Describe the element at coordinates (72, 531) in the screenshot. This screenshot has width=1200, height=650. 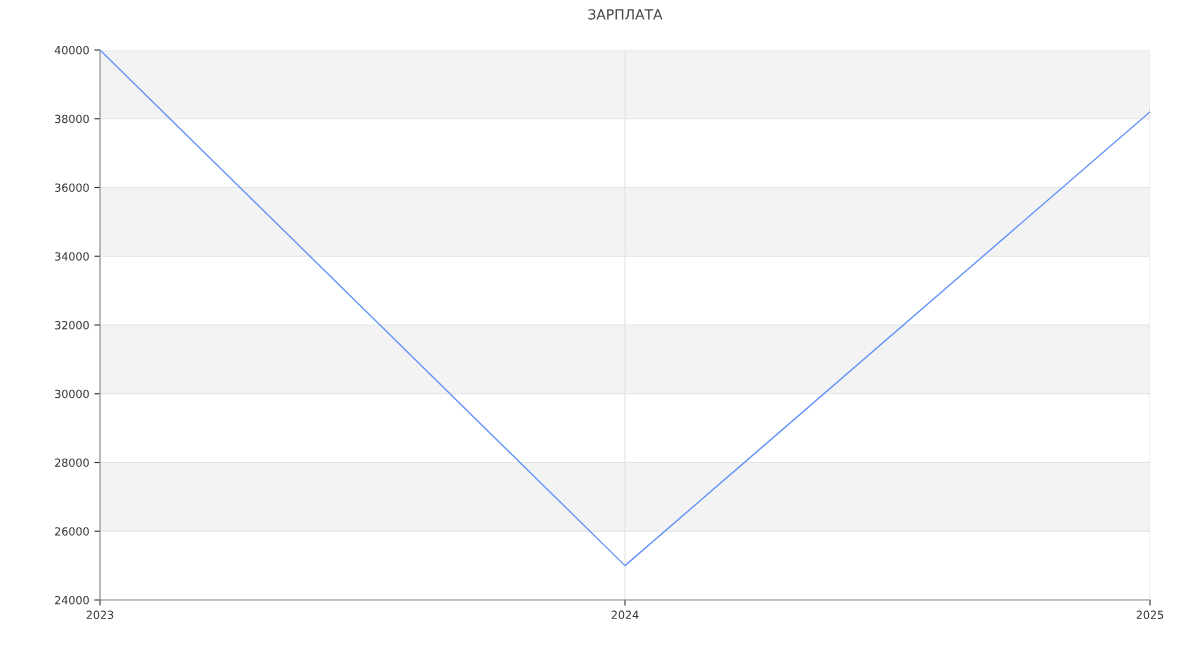
I see `y-tick-label: 26000` at that location.